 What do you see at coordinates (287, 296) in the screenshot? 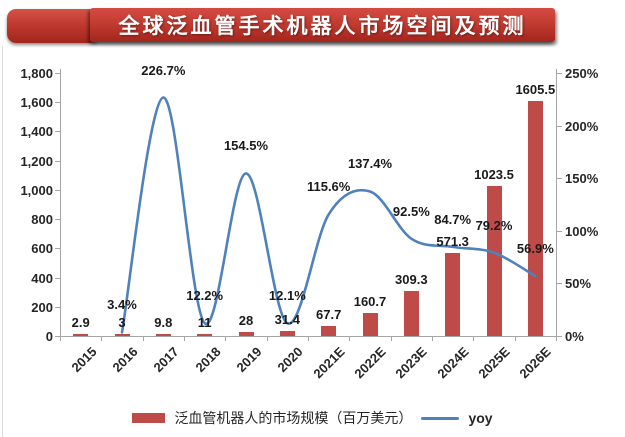
I see `yoy-value-label: 12.1%` at bounding box center [287, 296].